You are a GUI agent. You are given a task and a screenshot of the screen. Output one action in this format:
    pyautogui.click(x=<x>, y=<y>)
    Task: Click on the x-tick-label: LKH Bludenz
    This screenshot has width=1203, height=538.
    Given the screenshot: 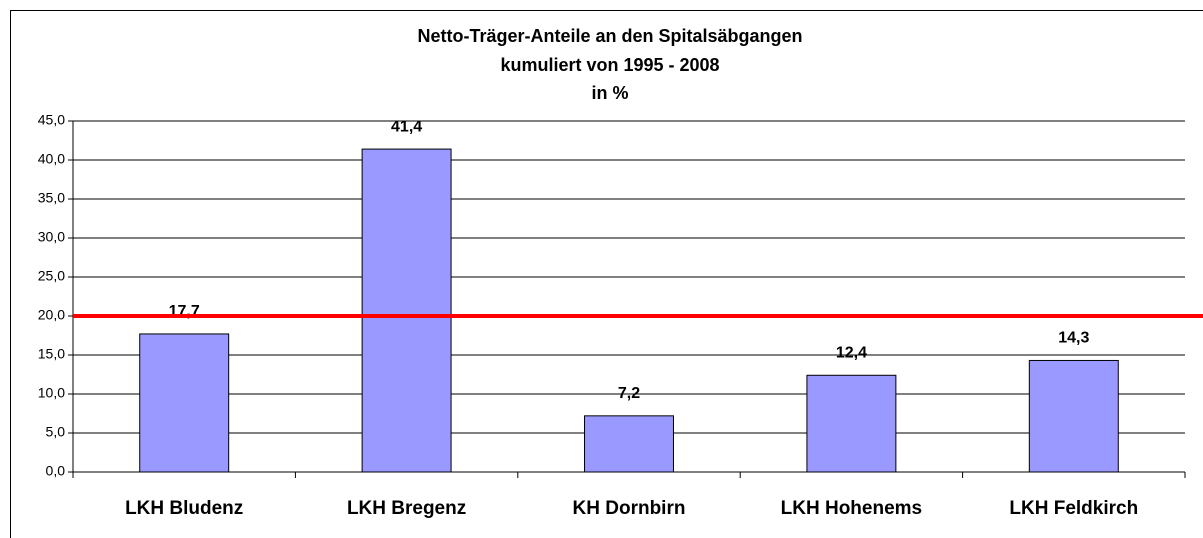 What is the action you would take?
    pyautogui.click(x=184, y=508)
    